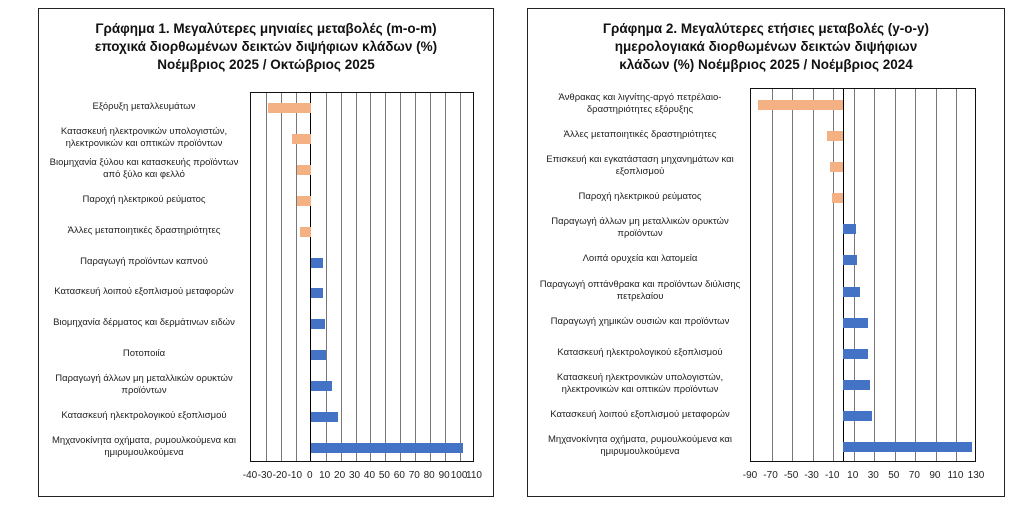  What do you see at coordinates (459, 475) in the screenshot?
I see `x-tick-label: 100` at bounding box center [459, 475].